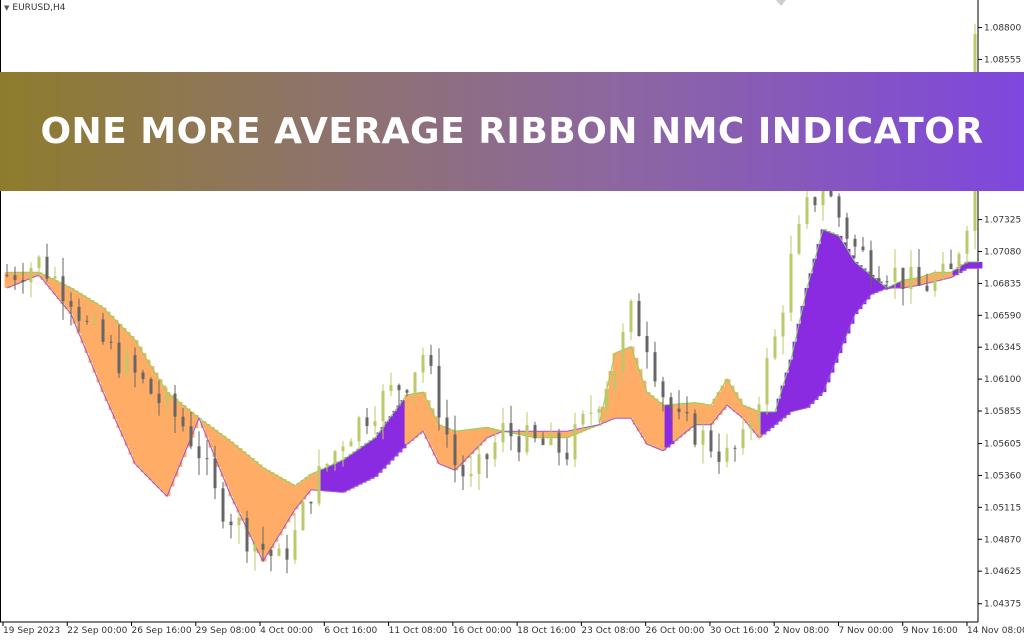  I want to click on y-tick-label: 1.04625, so click(1002, 572).